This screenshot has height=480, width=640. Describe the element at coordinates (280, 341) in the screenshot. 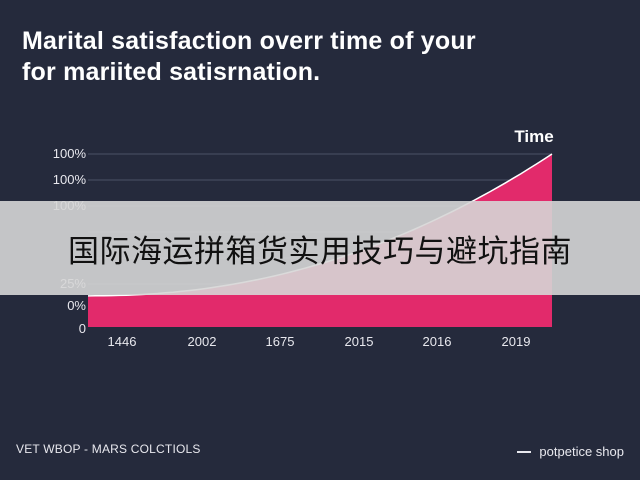

I see `x-tick-label: 1675` at that location.